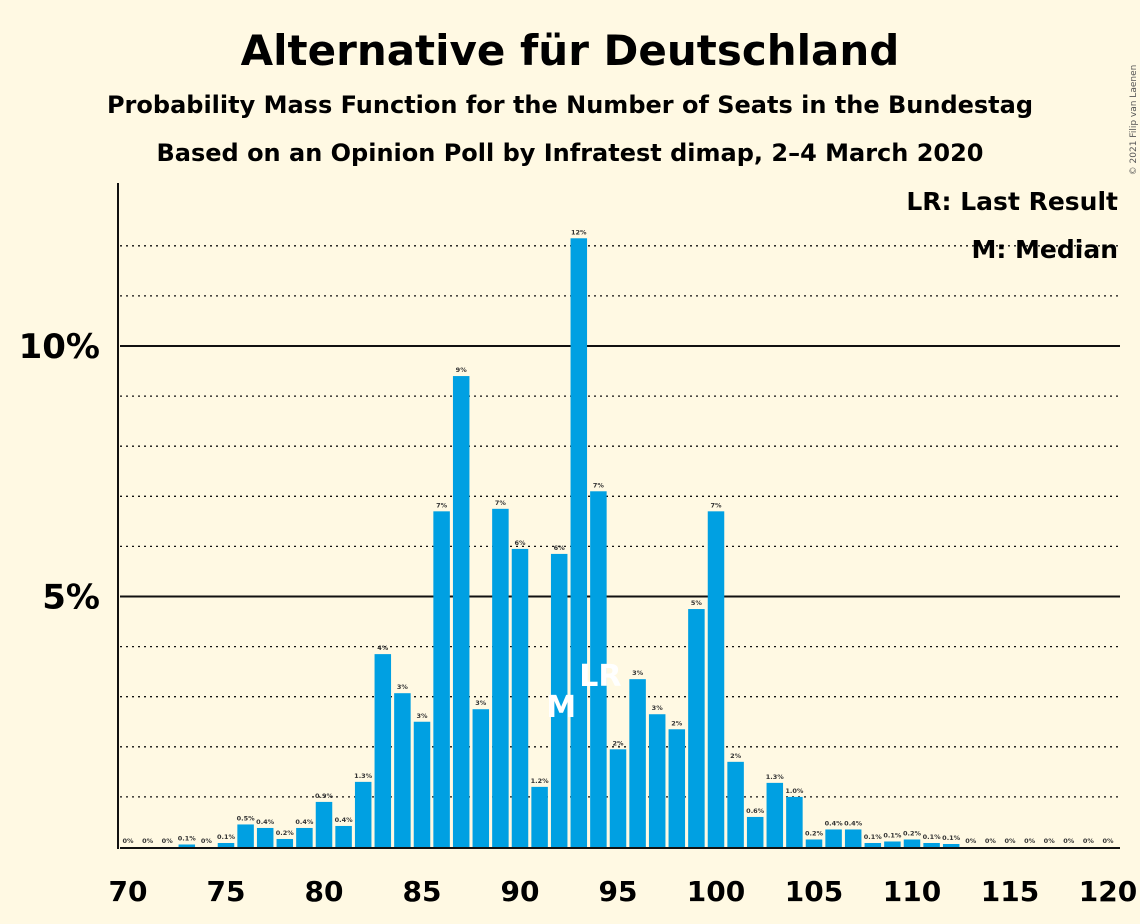  What do you see at coordinates (363, 776) in the screenshot?
I see `data-label-82: 1.3%` at bounding box center [363, 776].